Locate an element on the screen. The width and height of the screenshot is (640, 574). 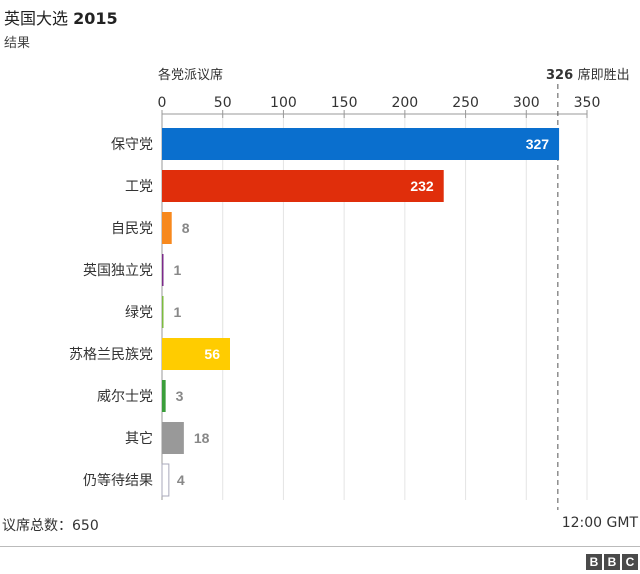
tick-label: 100 is located at coordinates (283, 103).